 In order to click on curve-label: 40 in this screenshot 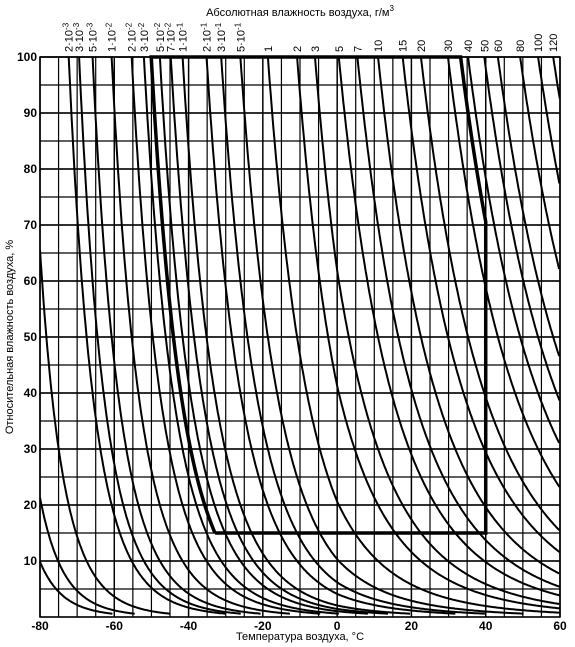, I will do `click(469, 46)`.